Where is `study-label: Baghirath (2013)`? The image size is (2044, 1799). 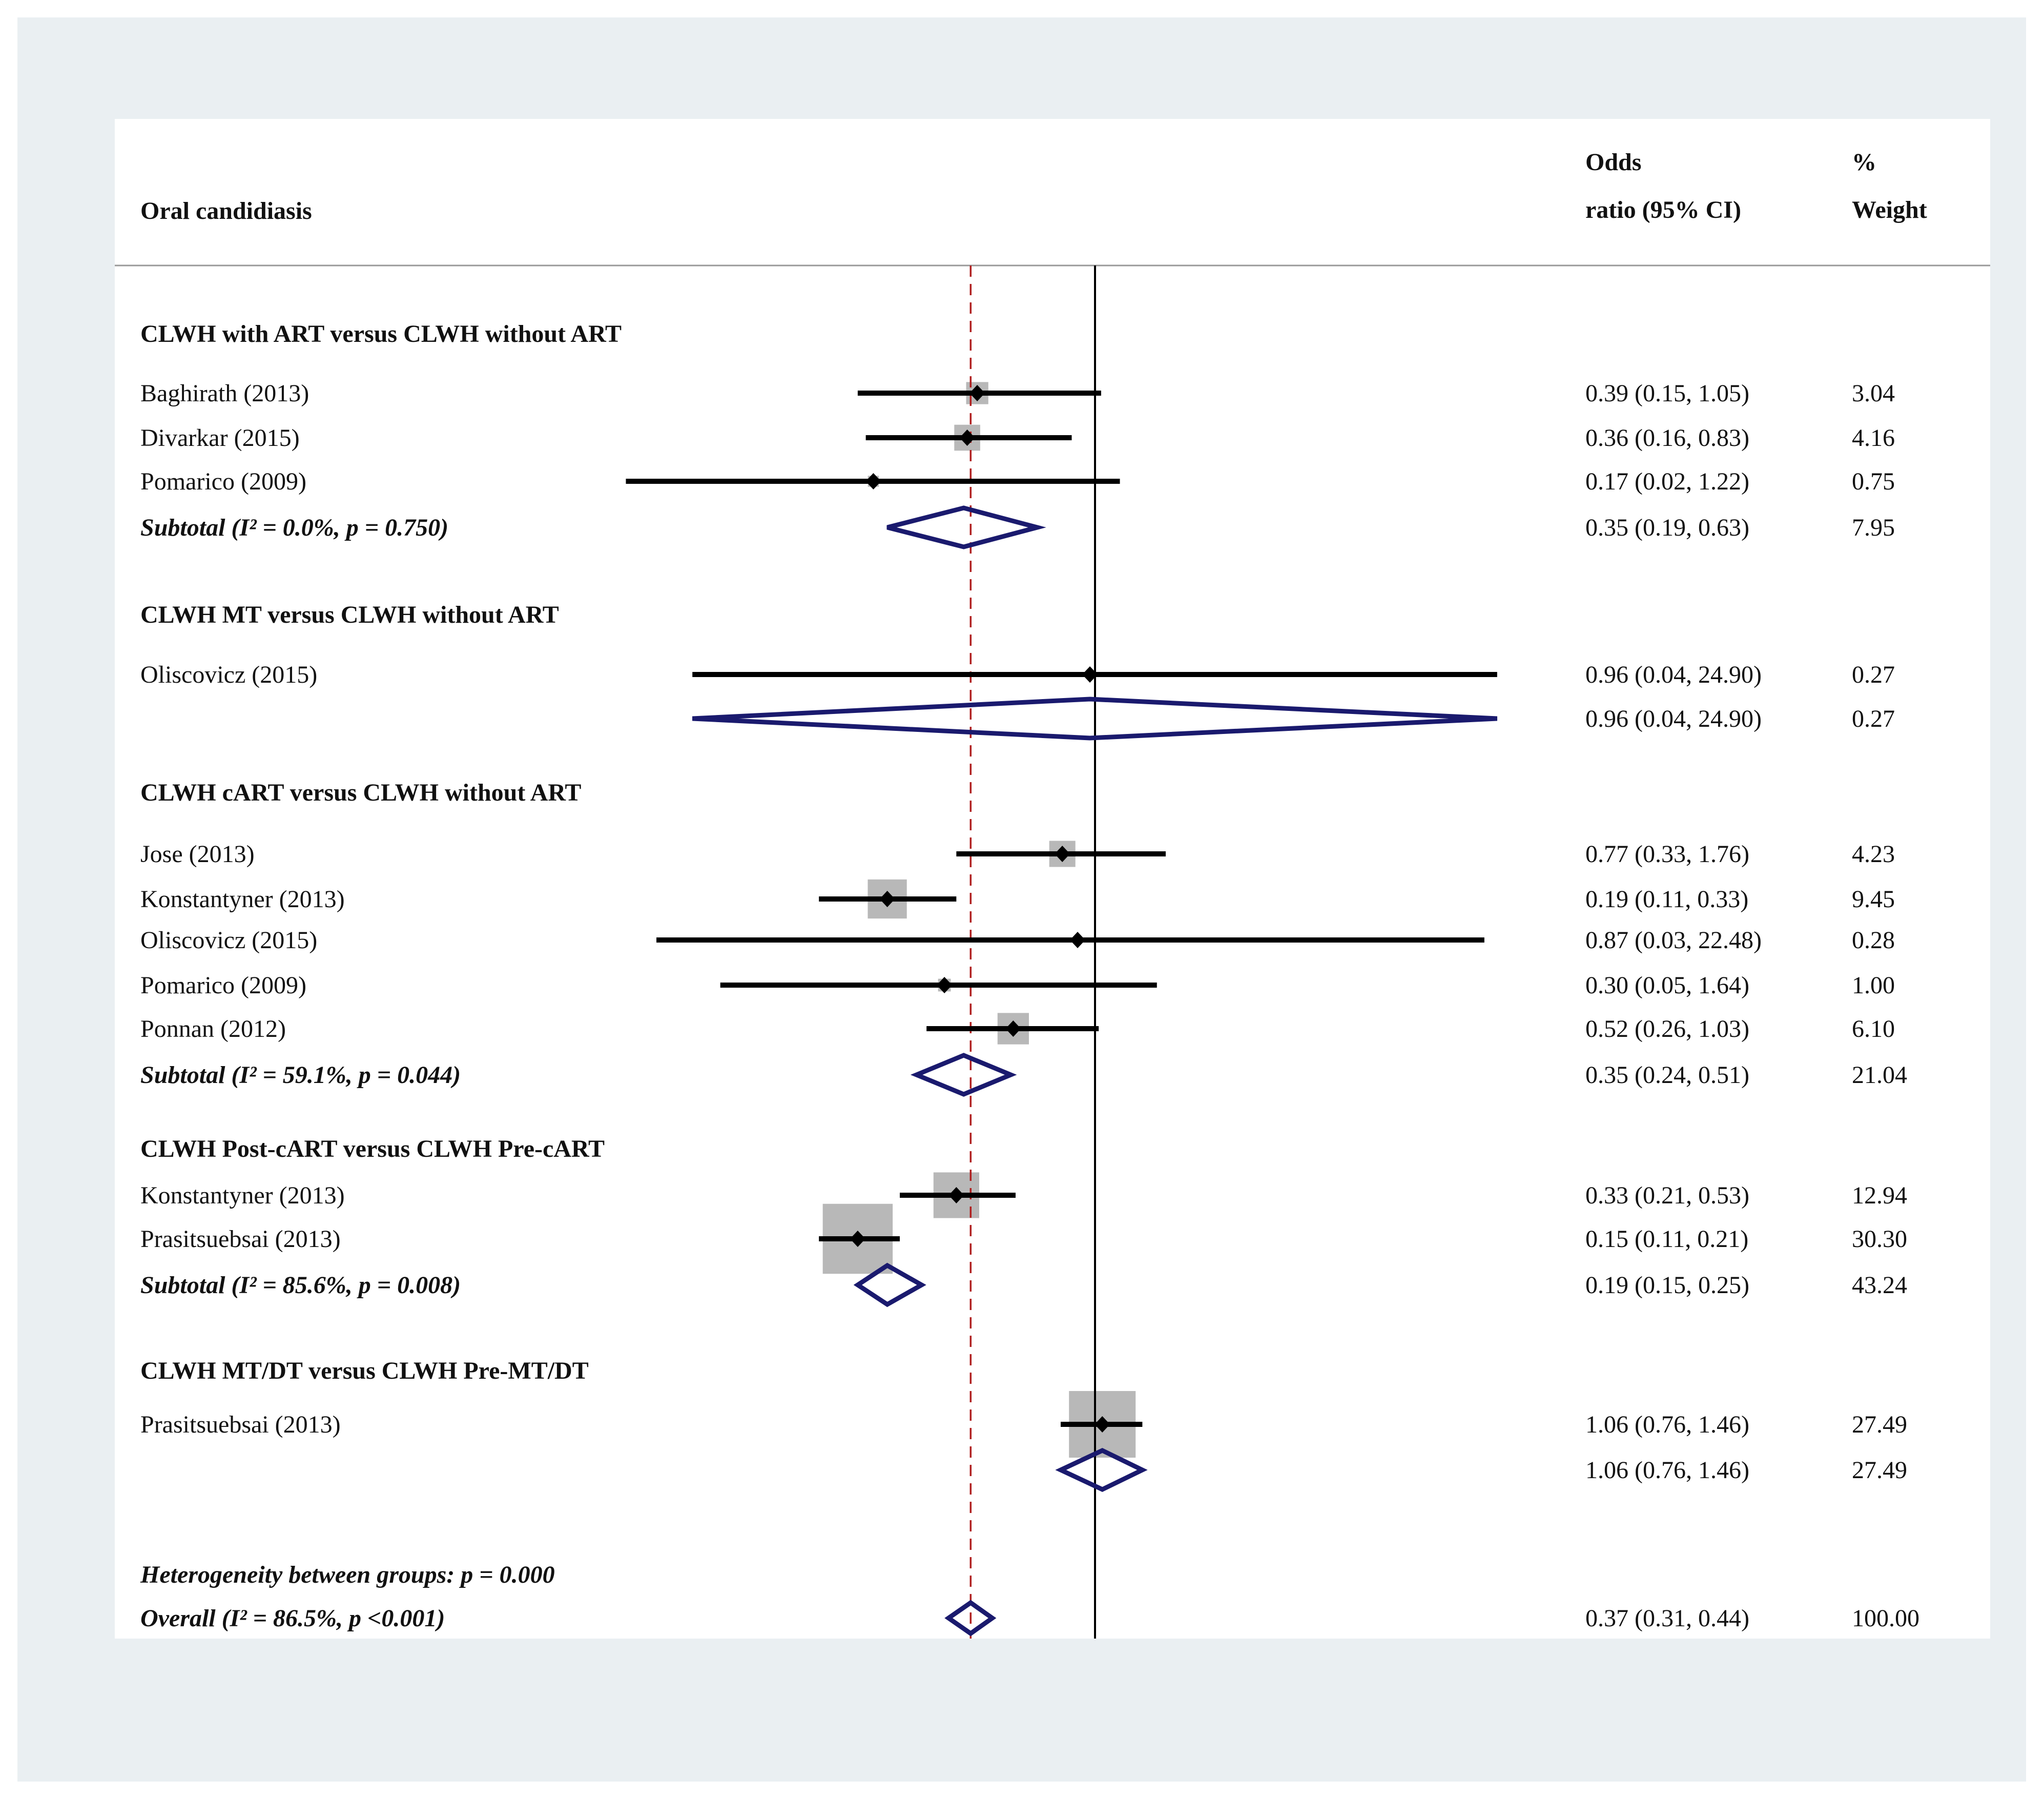
study-label: Baghirath (2013) is located at coordinates (224, 393).